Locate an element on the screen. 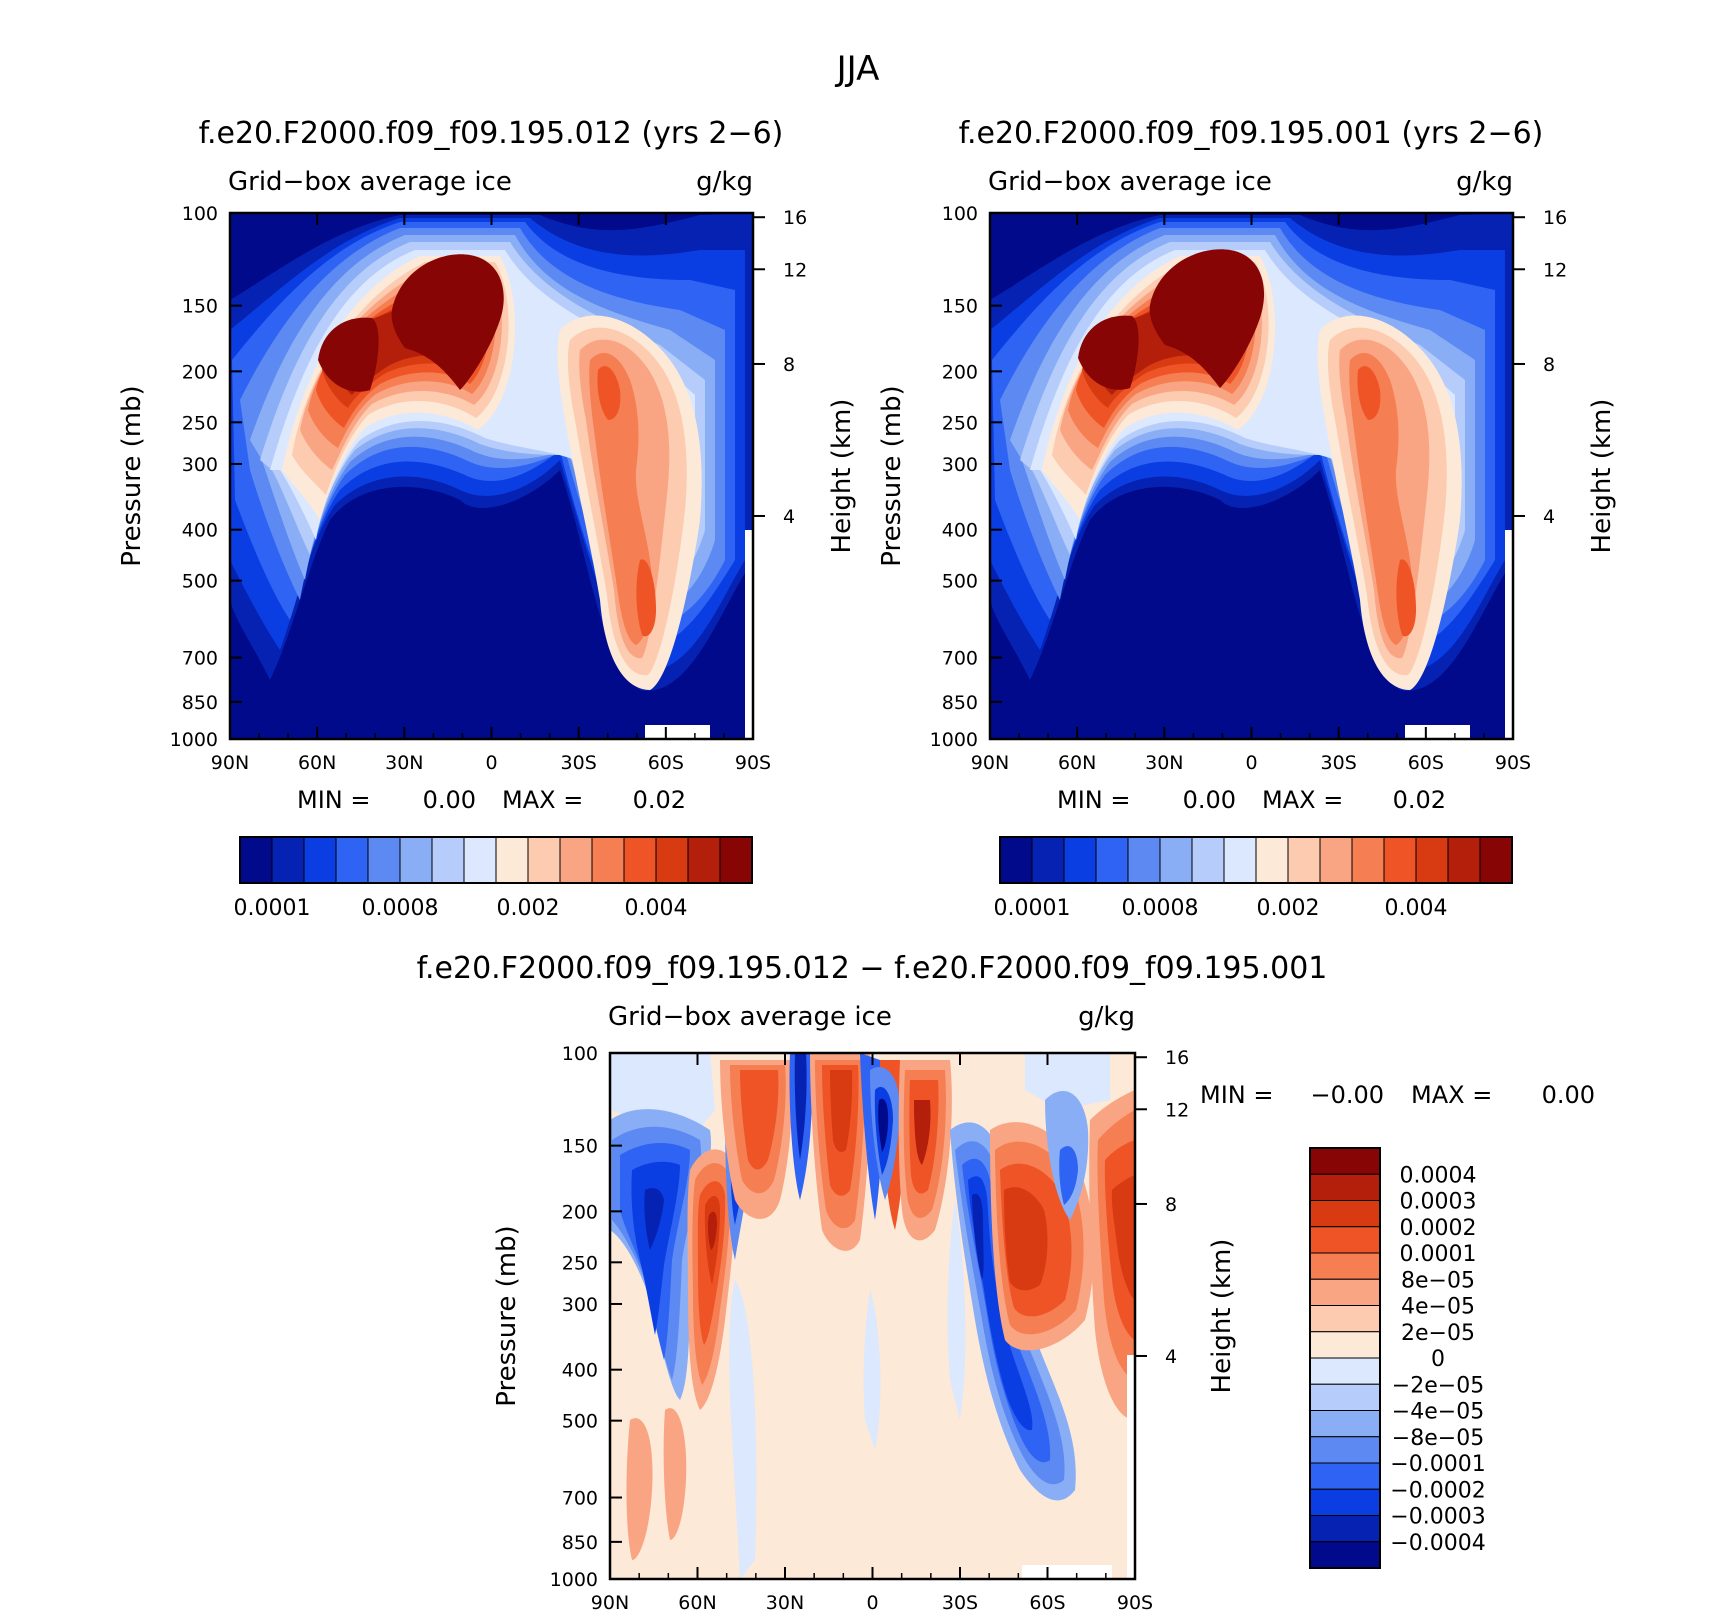 The image size is (1710, 1616). y-tick-label: 300 is located at coordinates (580, 1305).